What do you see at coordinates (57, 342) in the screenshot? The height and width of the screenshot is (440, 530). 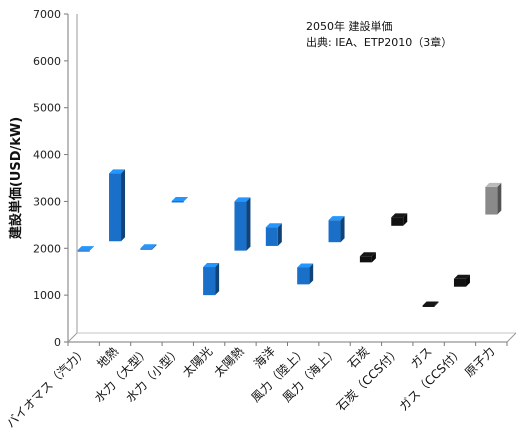 I see `y-tick-label-0: 0` at bounding box center [57, 342].